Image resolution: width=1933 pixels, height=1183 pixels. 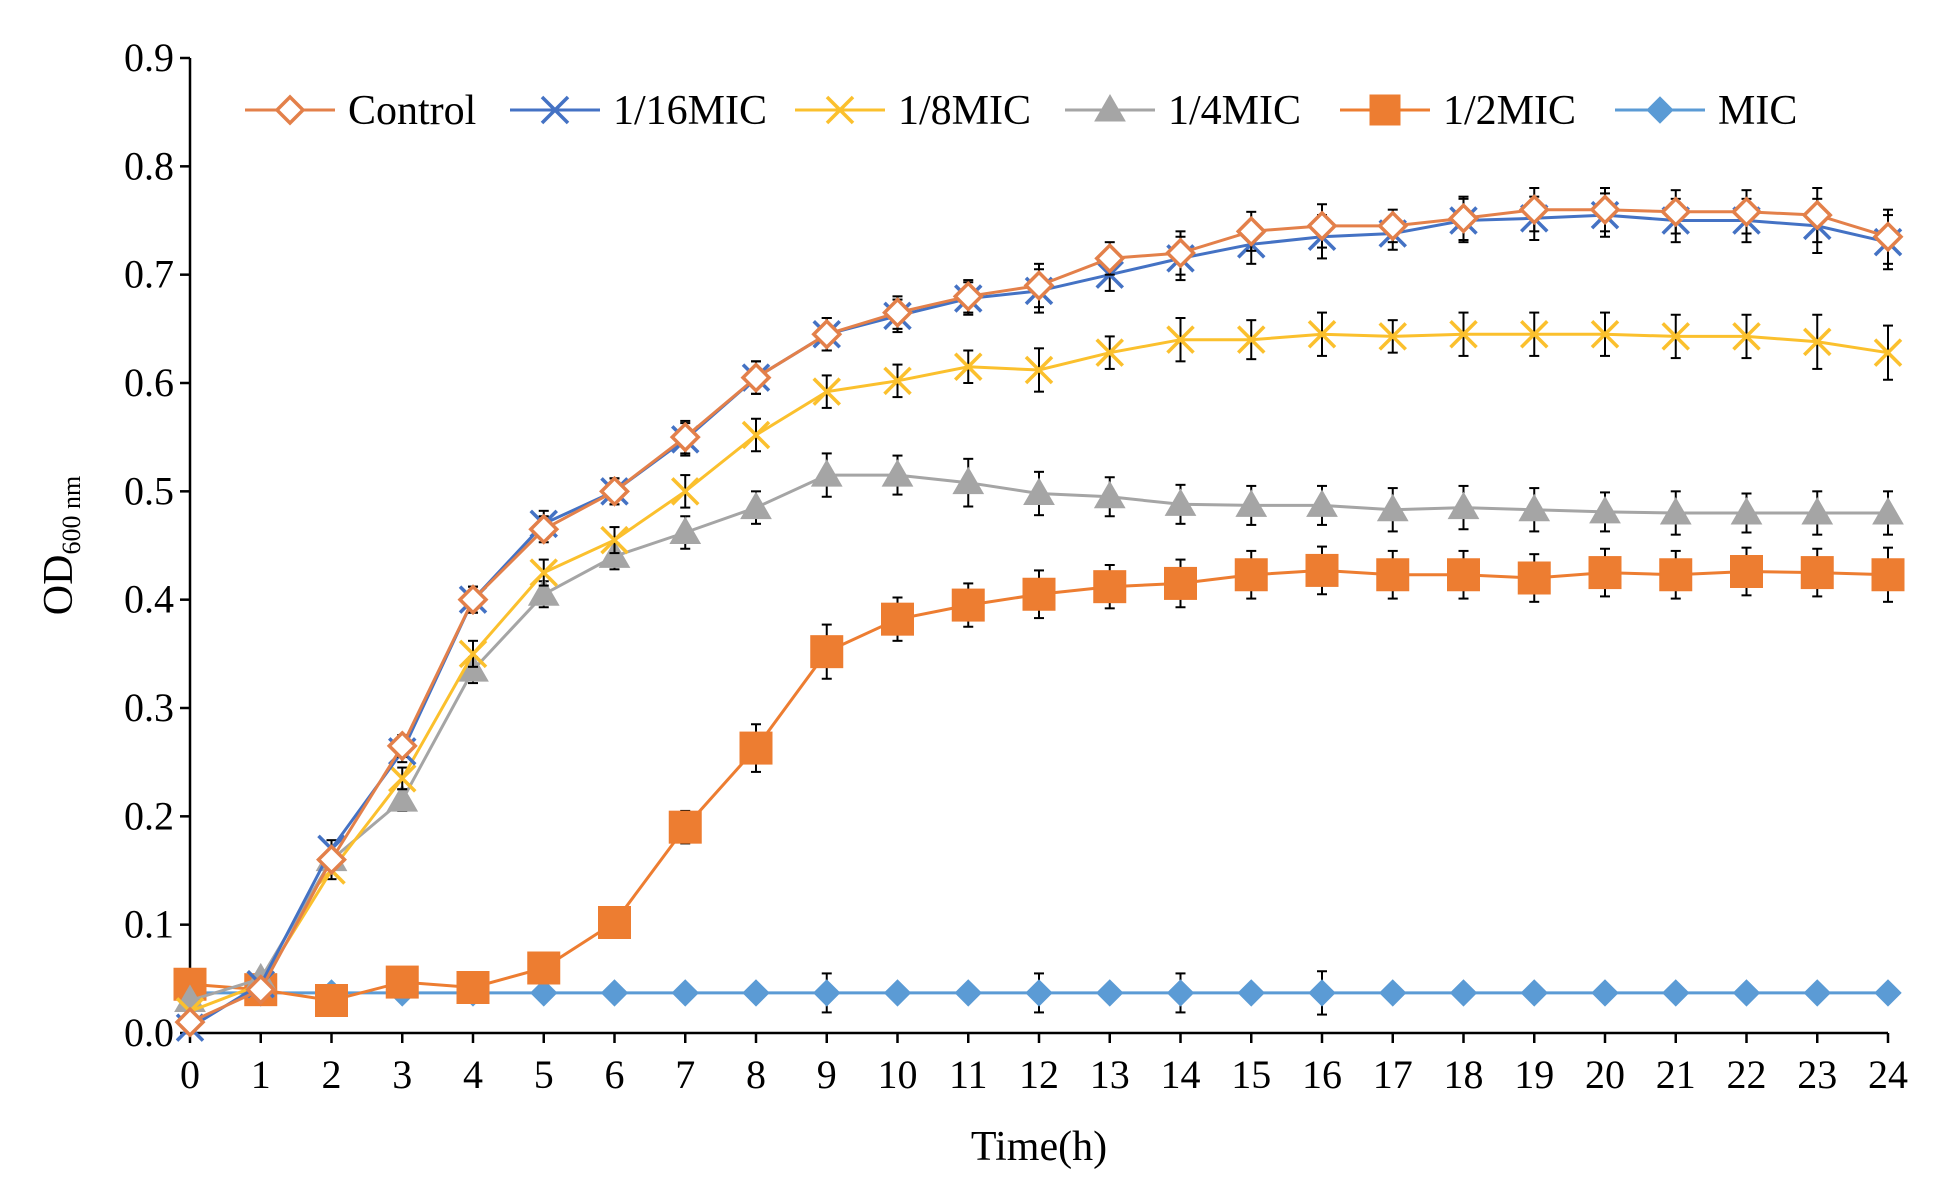 What do you see at coordinates (968, 1074) in the screenshot?
I see `x-tick-label: 11` at bounding box center [968, 1074].